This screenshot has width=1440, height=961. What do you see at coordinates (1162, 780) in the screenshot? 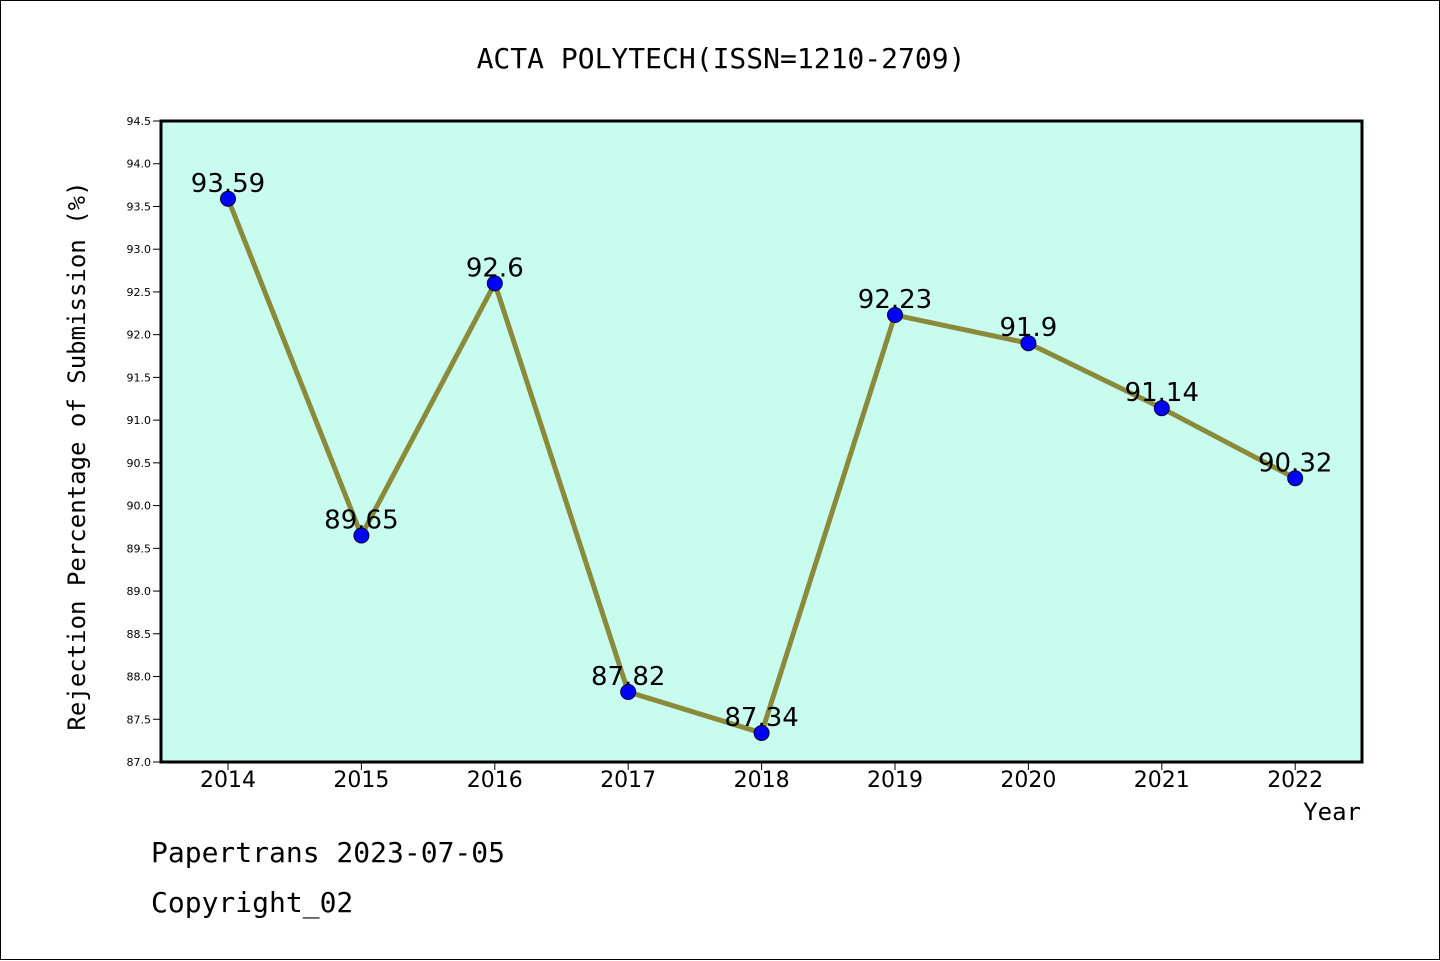
I see `x-tick-label: 2021` at bounding box center [1162, 780].